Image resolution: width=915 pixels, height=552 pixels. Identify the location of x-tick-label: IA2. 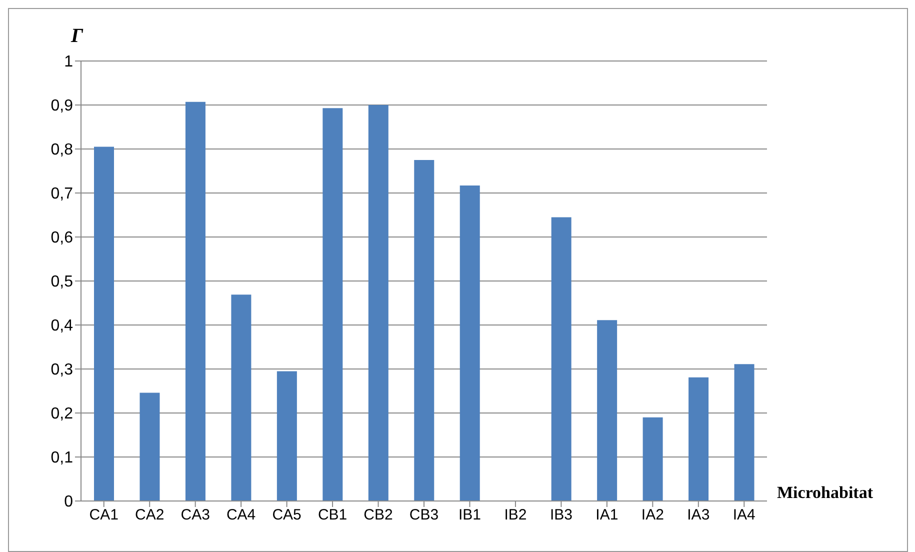
(652, 515).